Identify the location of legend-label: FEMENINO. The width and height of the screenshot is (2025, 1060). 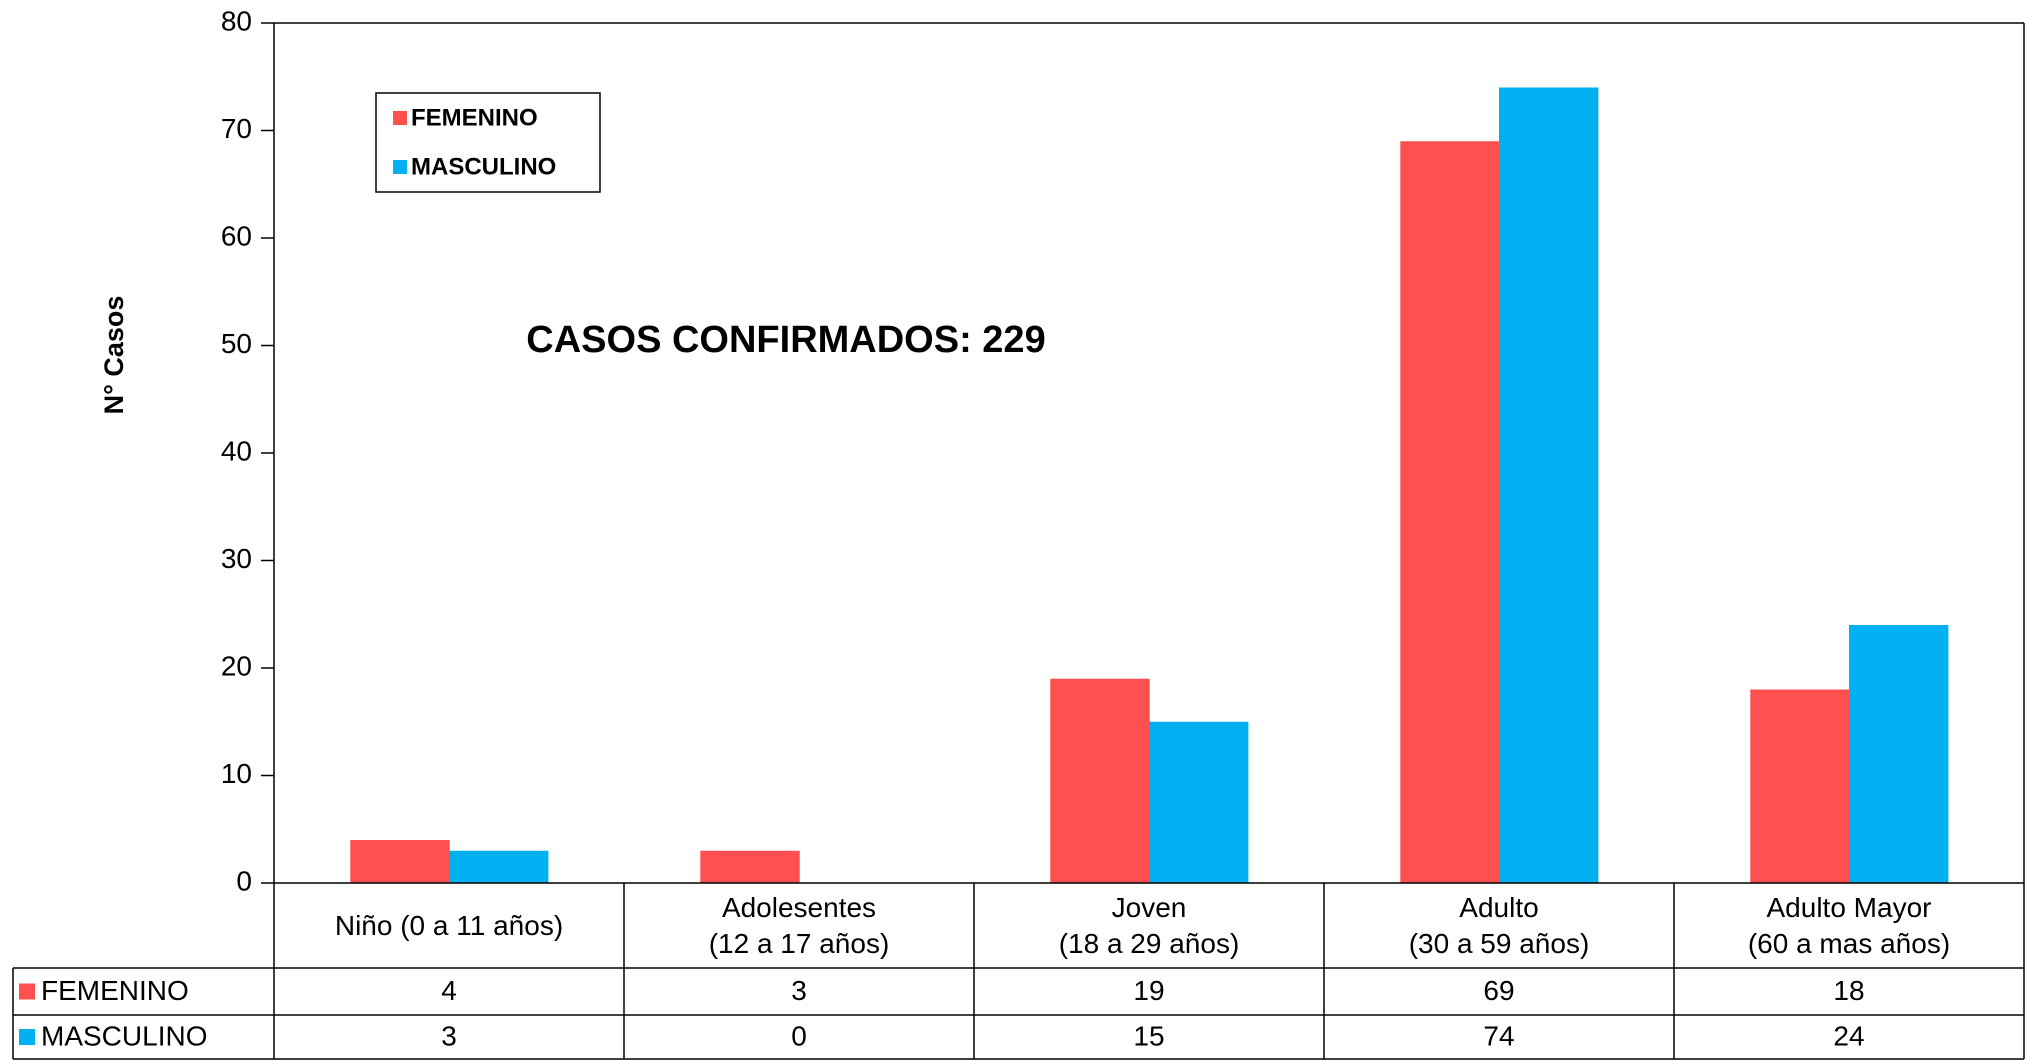
(474, 117).